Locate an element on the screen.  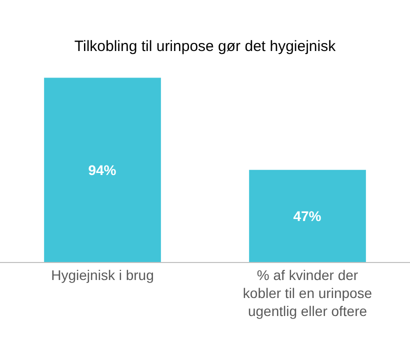
data-label: 47% is located at coordinates (307, 216).